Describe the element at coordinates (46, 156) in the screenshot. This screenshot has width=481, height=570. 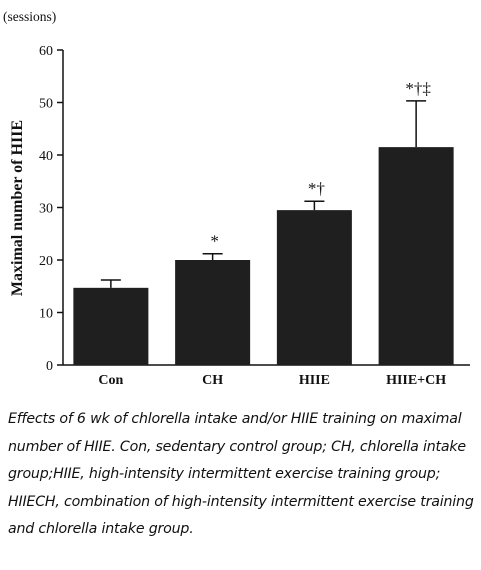
I see `y-tick-label: 40` at that location.